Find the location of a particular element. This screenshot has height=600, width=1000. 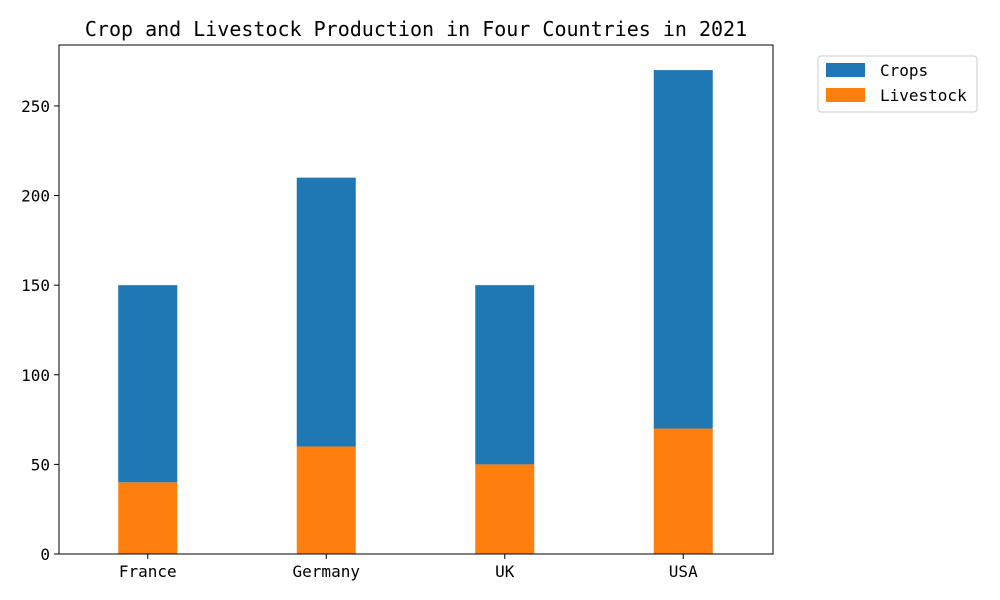

y-tick-label: 150 is located at coordinates (35, 285).